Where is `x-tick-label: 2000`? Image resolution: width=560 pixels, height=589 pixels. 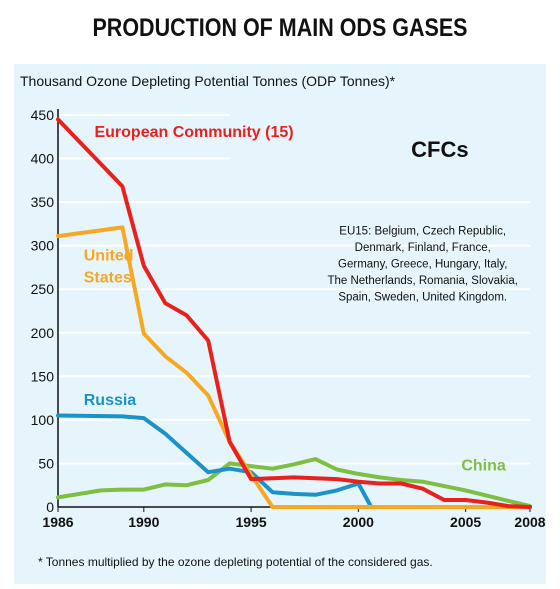 x-tick-label: 2000 is located at coordinates (358, 522).